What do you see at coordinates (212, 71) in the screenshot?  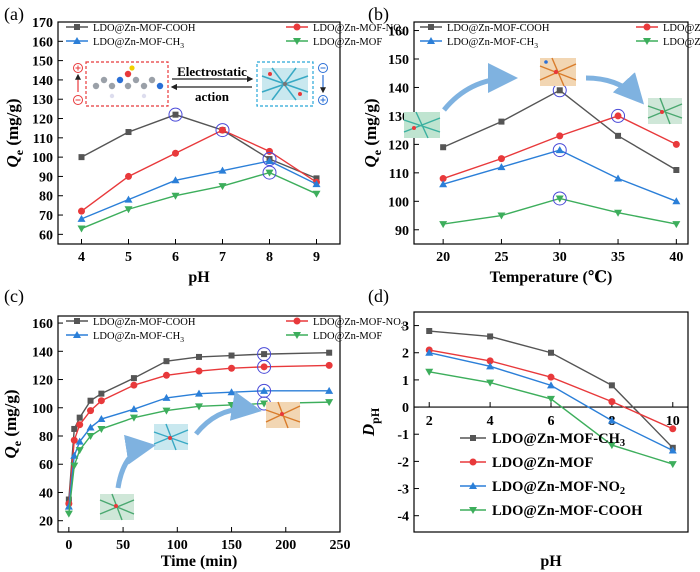 I see `annotation-electrostatic: Electrostatic` at bounding box center [212, 71].